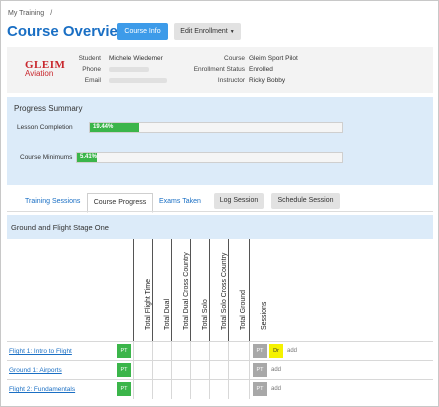 This screenshot has width=439, height=407. What do you see at coordinates (45, 127) in the screenshot?
I see `lesson-completion-label: Lesson Completion` at bounding box center [45, 127].